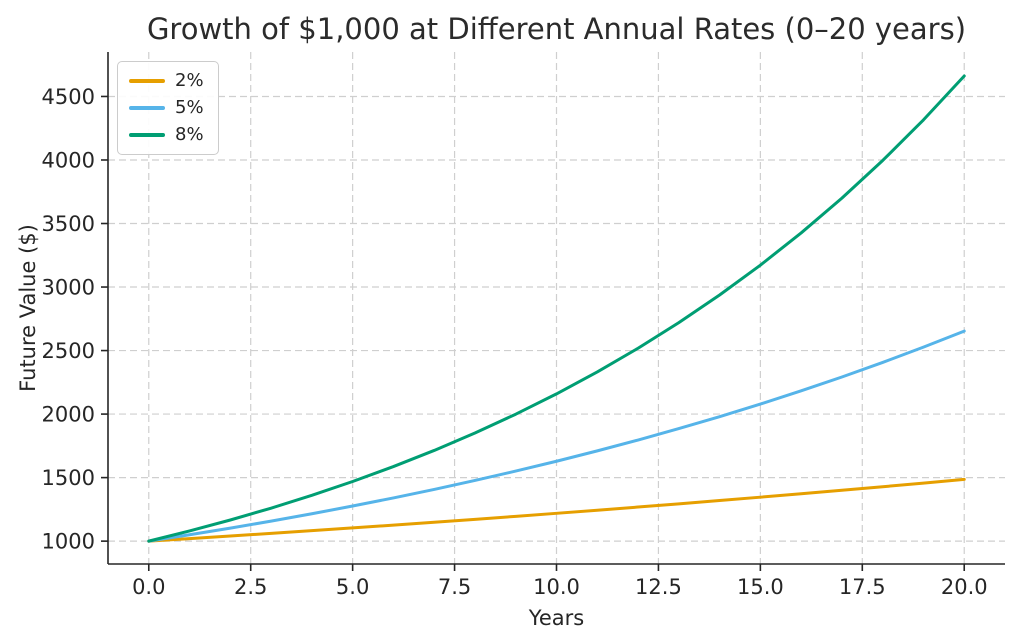 The height and width of the screenshot is (640, 1024). I want to click on y-tick-label: 3000, so click(68, 288).